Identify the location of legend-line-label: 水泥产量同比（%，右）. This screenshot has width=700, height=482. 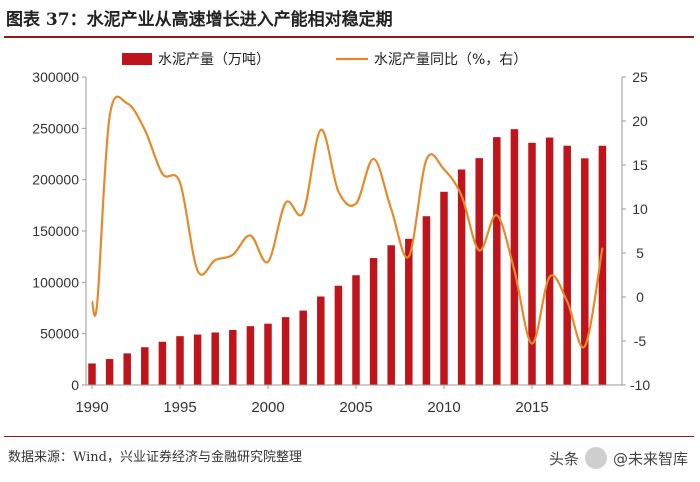
(450, 60).